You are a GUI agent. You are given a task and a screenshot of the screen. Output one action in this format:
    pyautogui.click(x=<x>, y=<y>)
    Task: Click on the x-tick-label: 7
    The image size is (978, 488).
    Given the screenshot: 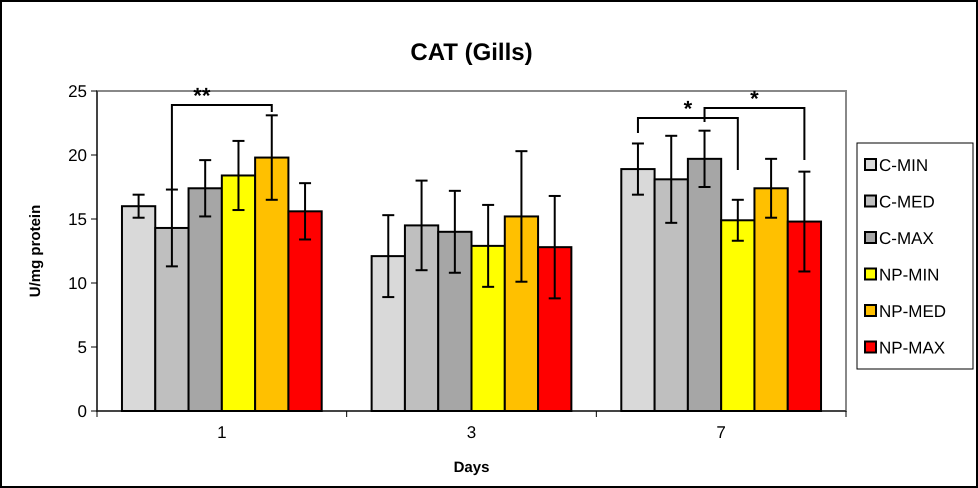 What is the action you would take?
    pyautogui.click(x=721, y=432)
    